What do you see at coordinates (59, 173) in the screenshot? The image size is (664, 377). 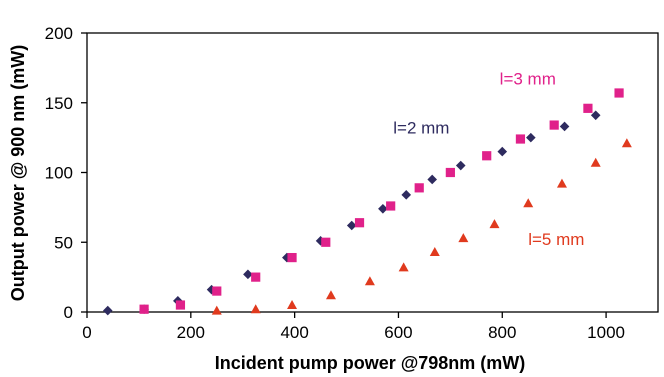 I see `y-tick-label: 100` at bounding box center [59, 173].